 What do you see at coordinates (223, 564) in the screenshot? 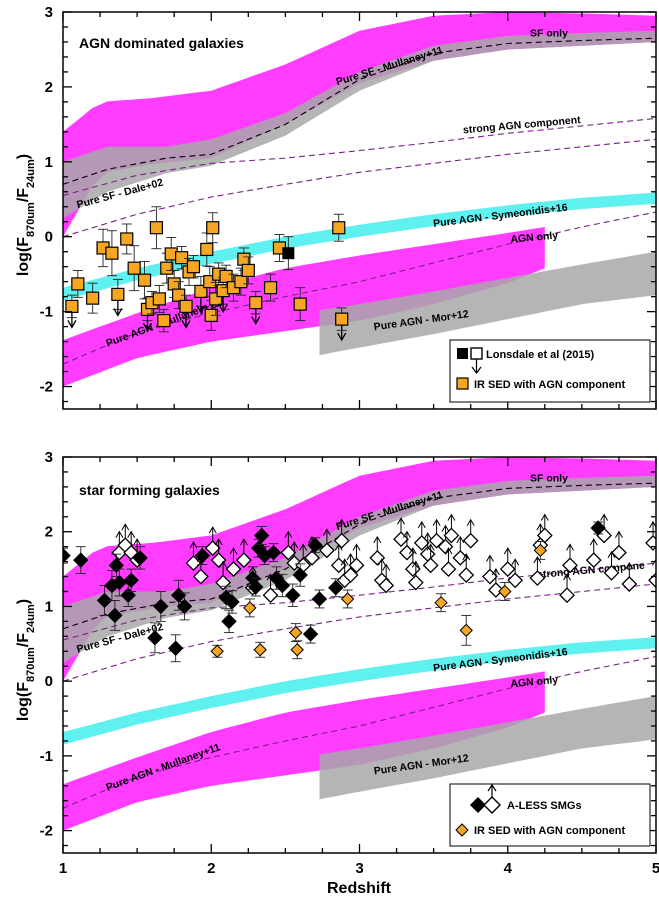
I see `smg-limit-8-arrowhead` at bounding box center [223, 564].